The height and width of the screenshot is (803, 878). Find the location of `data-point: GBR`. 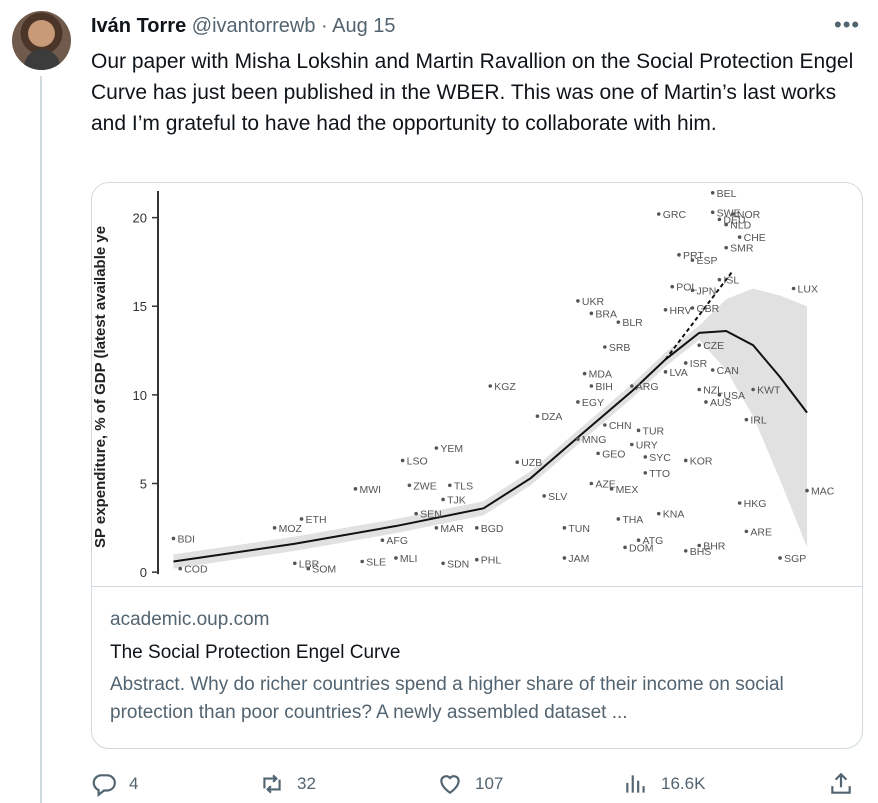

data-point: GBR is located at coordinates (705, 309).